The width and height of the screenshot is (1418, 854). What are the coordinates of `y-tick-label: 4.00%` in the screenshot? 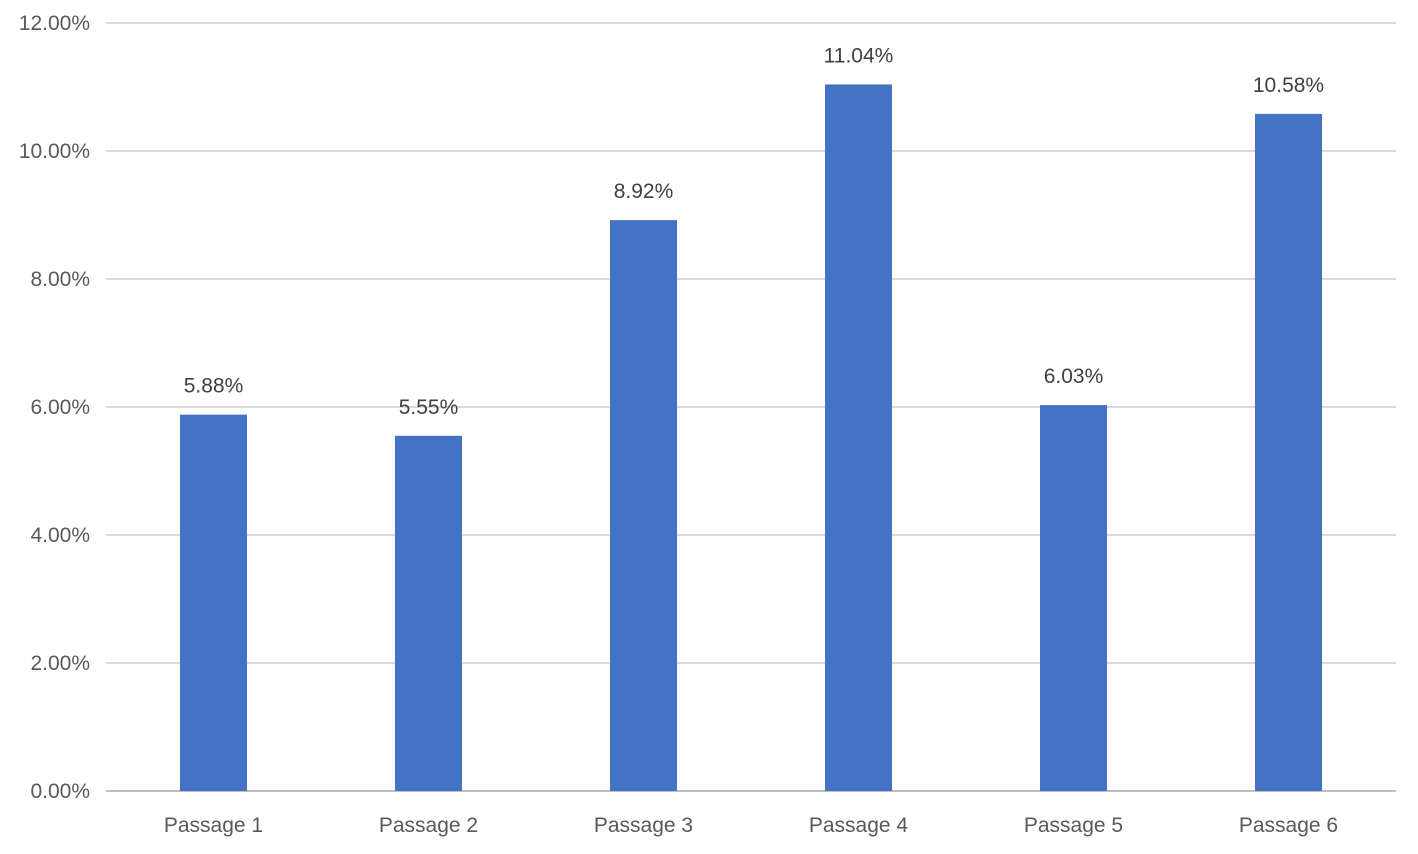 It's located at (60, 535).